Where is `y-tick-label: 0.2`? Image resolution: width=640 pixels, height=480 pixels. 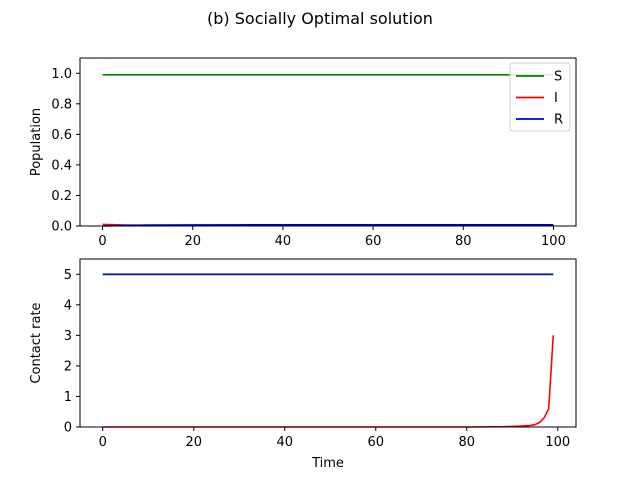
y-tick-label: 0.2 is located at coordinates (61, 196).